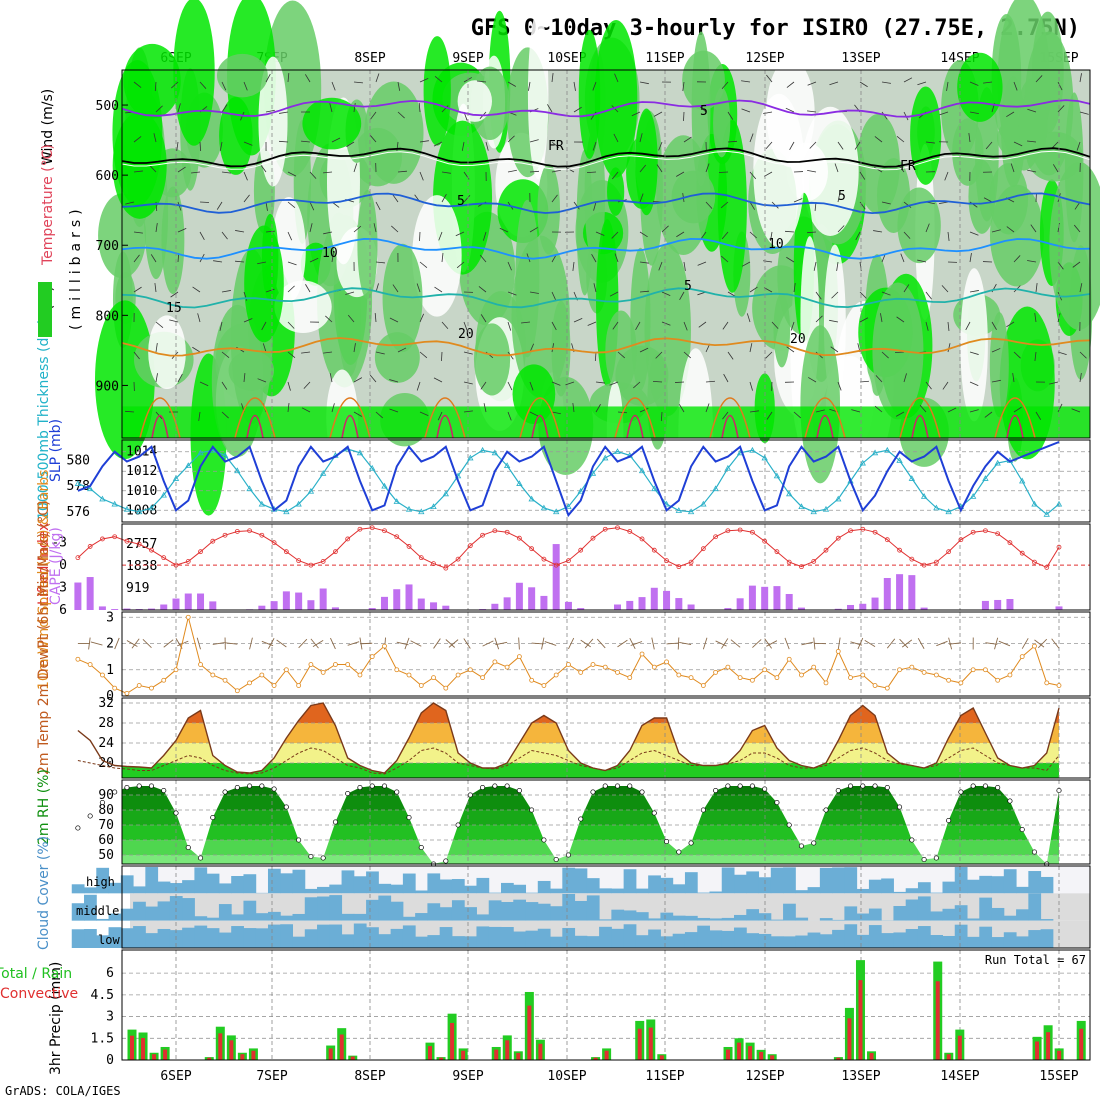 Image resolution: width=1100 pixels, height=1100 pixels. I want to click on date-label-bottom: 15SEP, so click(1058, 1076).